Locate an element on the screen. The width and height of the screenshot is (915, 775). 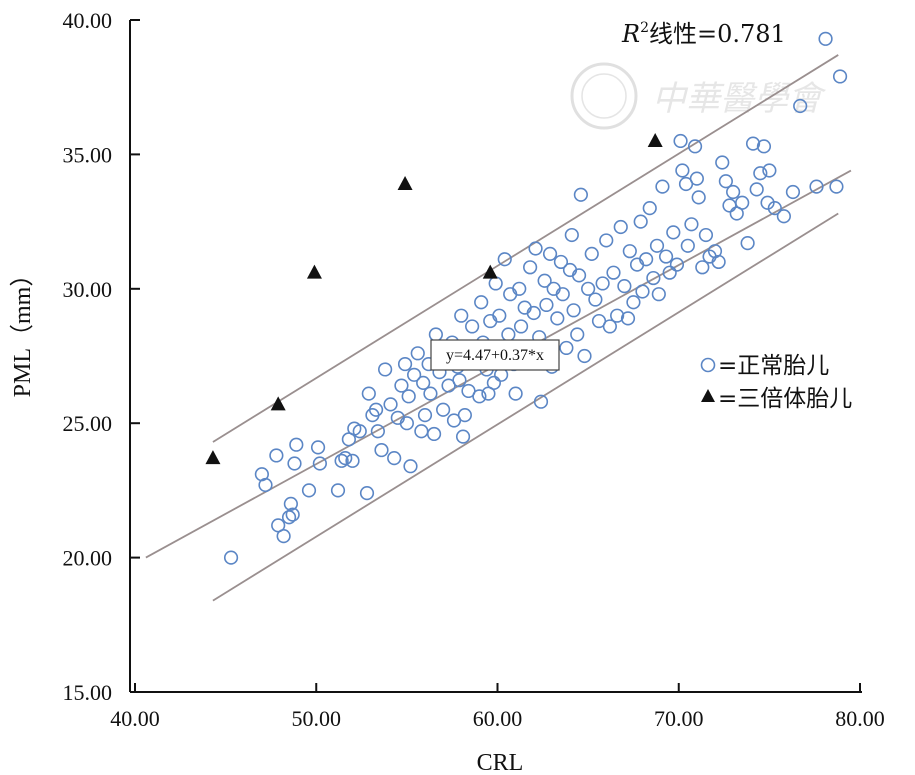
r-squared-label: R2线性=0.781 is located at coordinates (703, 34).